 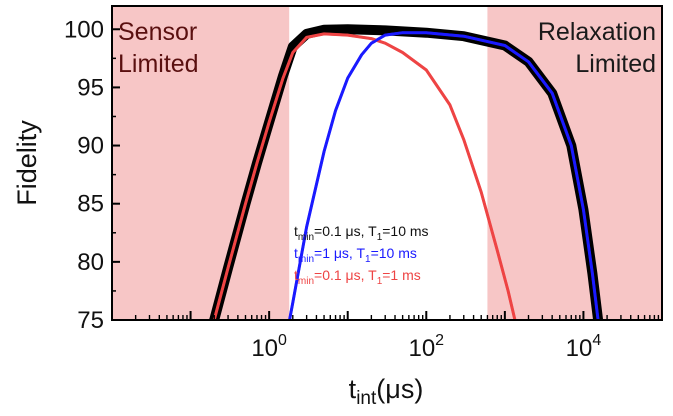 I want to click on region-label-sensor-line-1: Sensor, so click(x=157, y=32).